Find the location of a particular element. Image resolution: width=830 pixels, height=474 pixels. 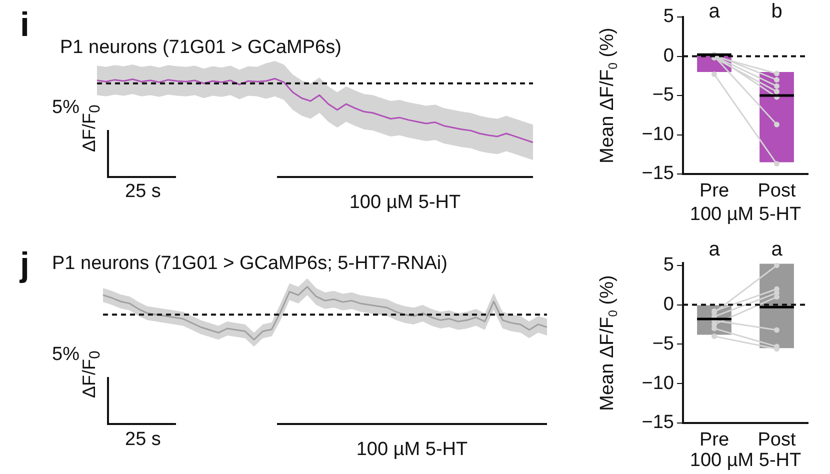

text: i is located at coordinates (25, 25).